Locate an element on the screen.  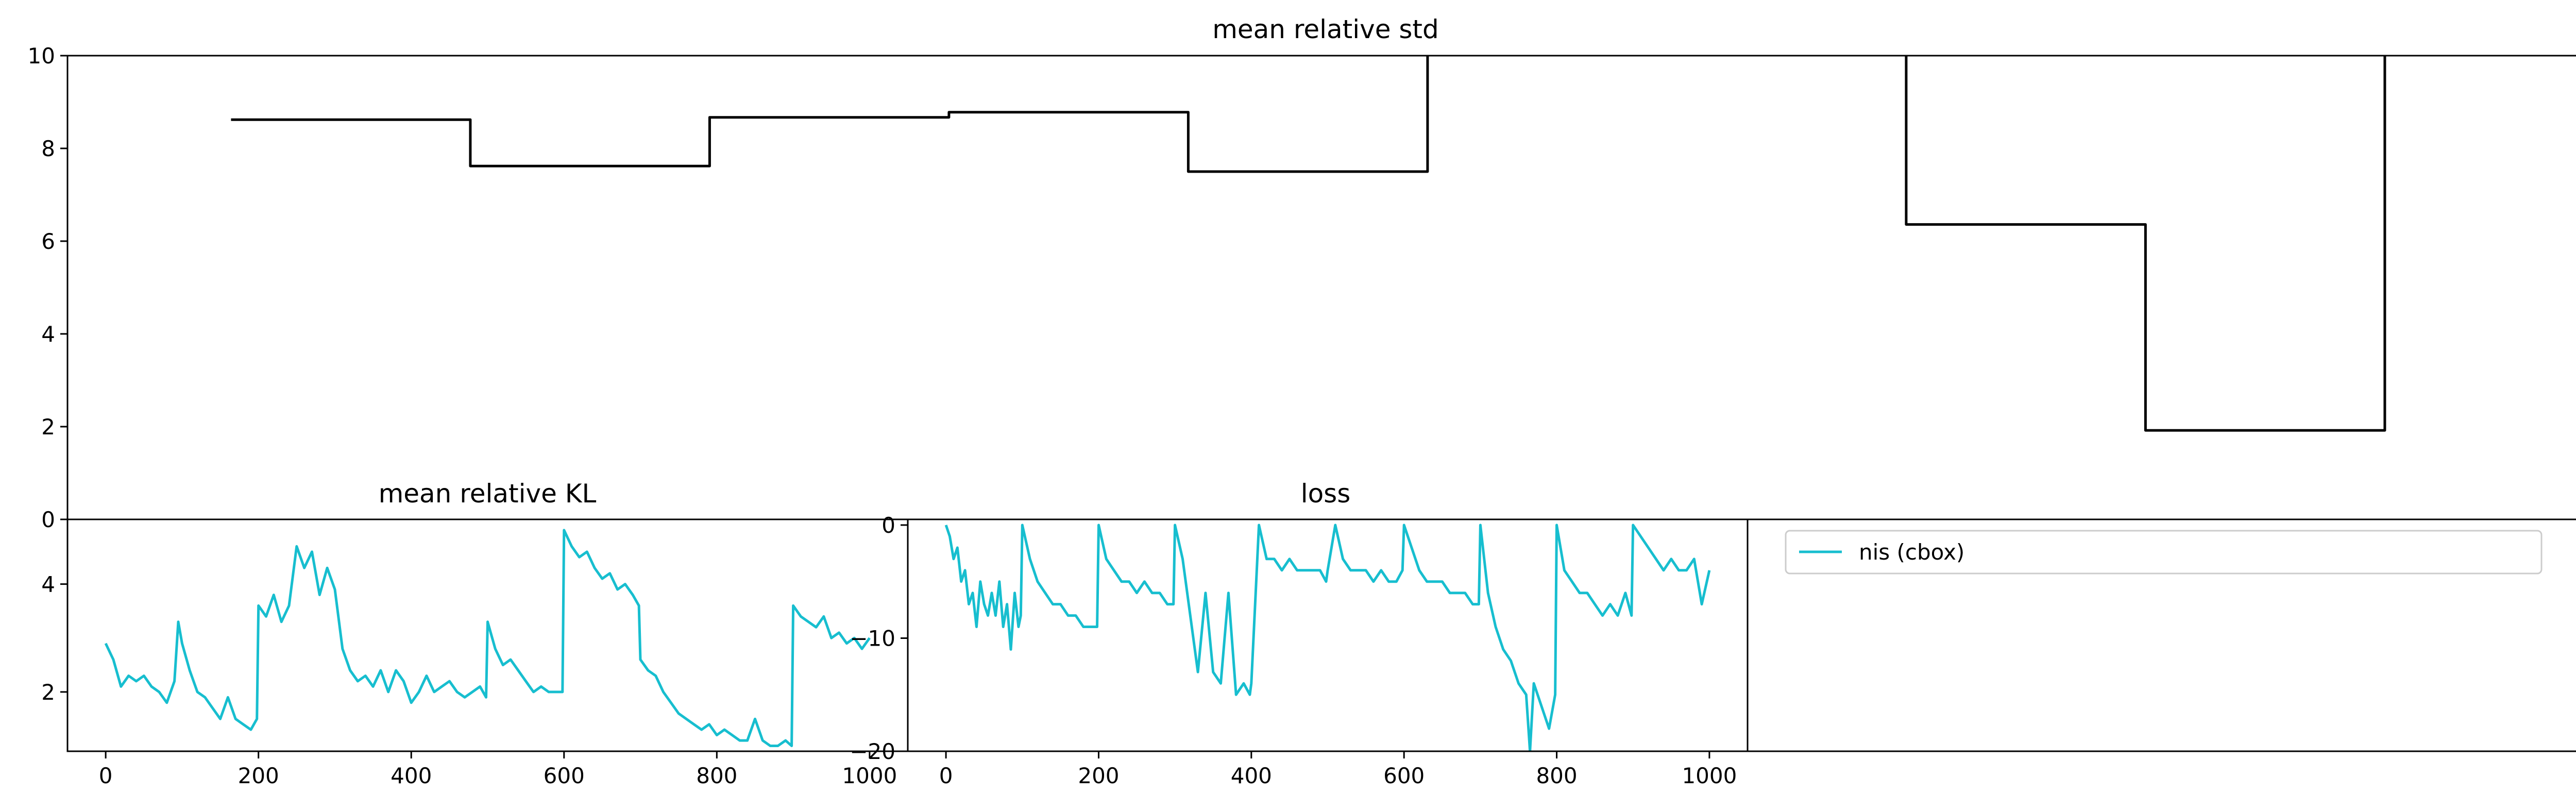
y-tick-label: −20 is located at coordinates (872, 751).